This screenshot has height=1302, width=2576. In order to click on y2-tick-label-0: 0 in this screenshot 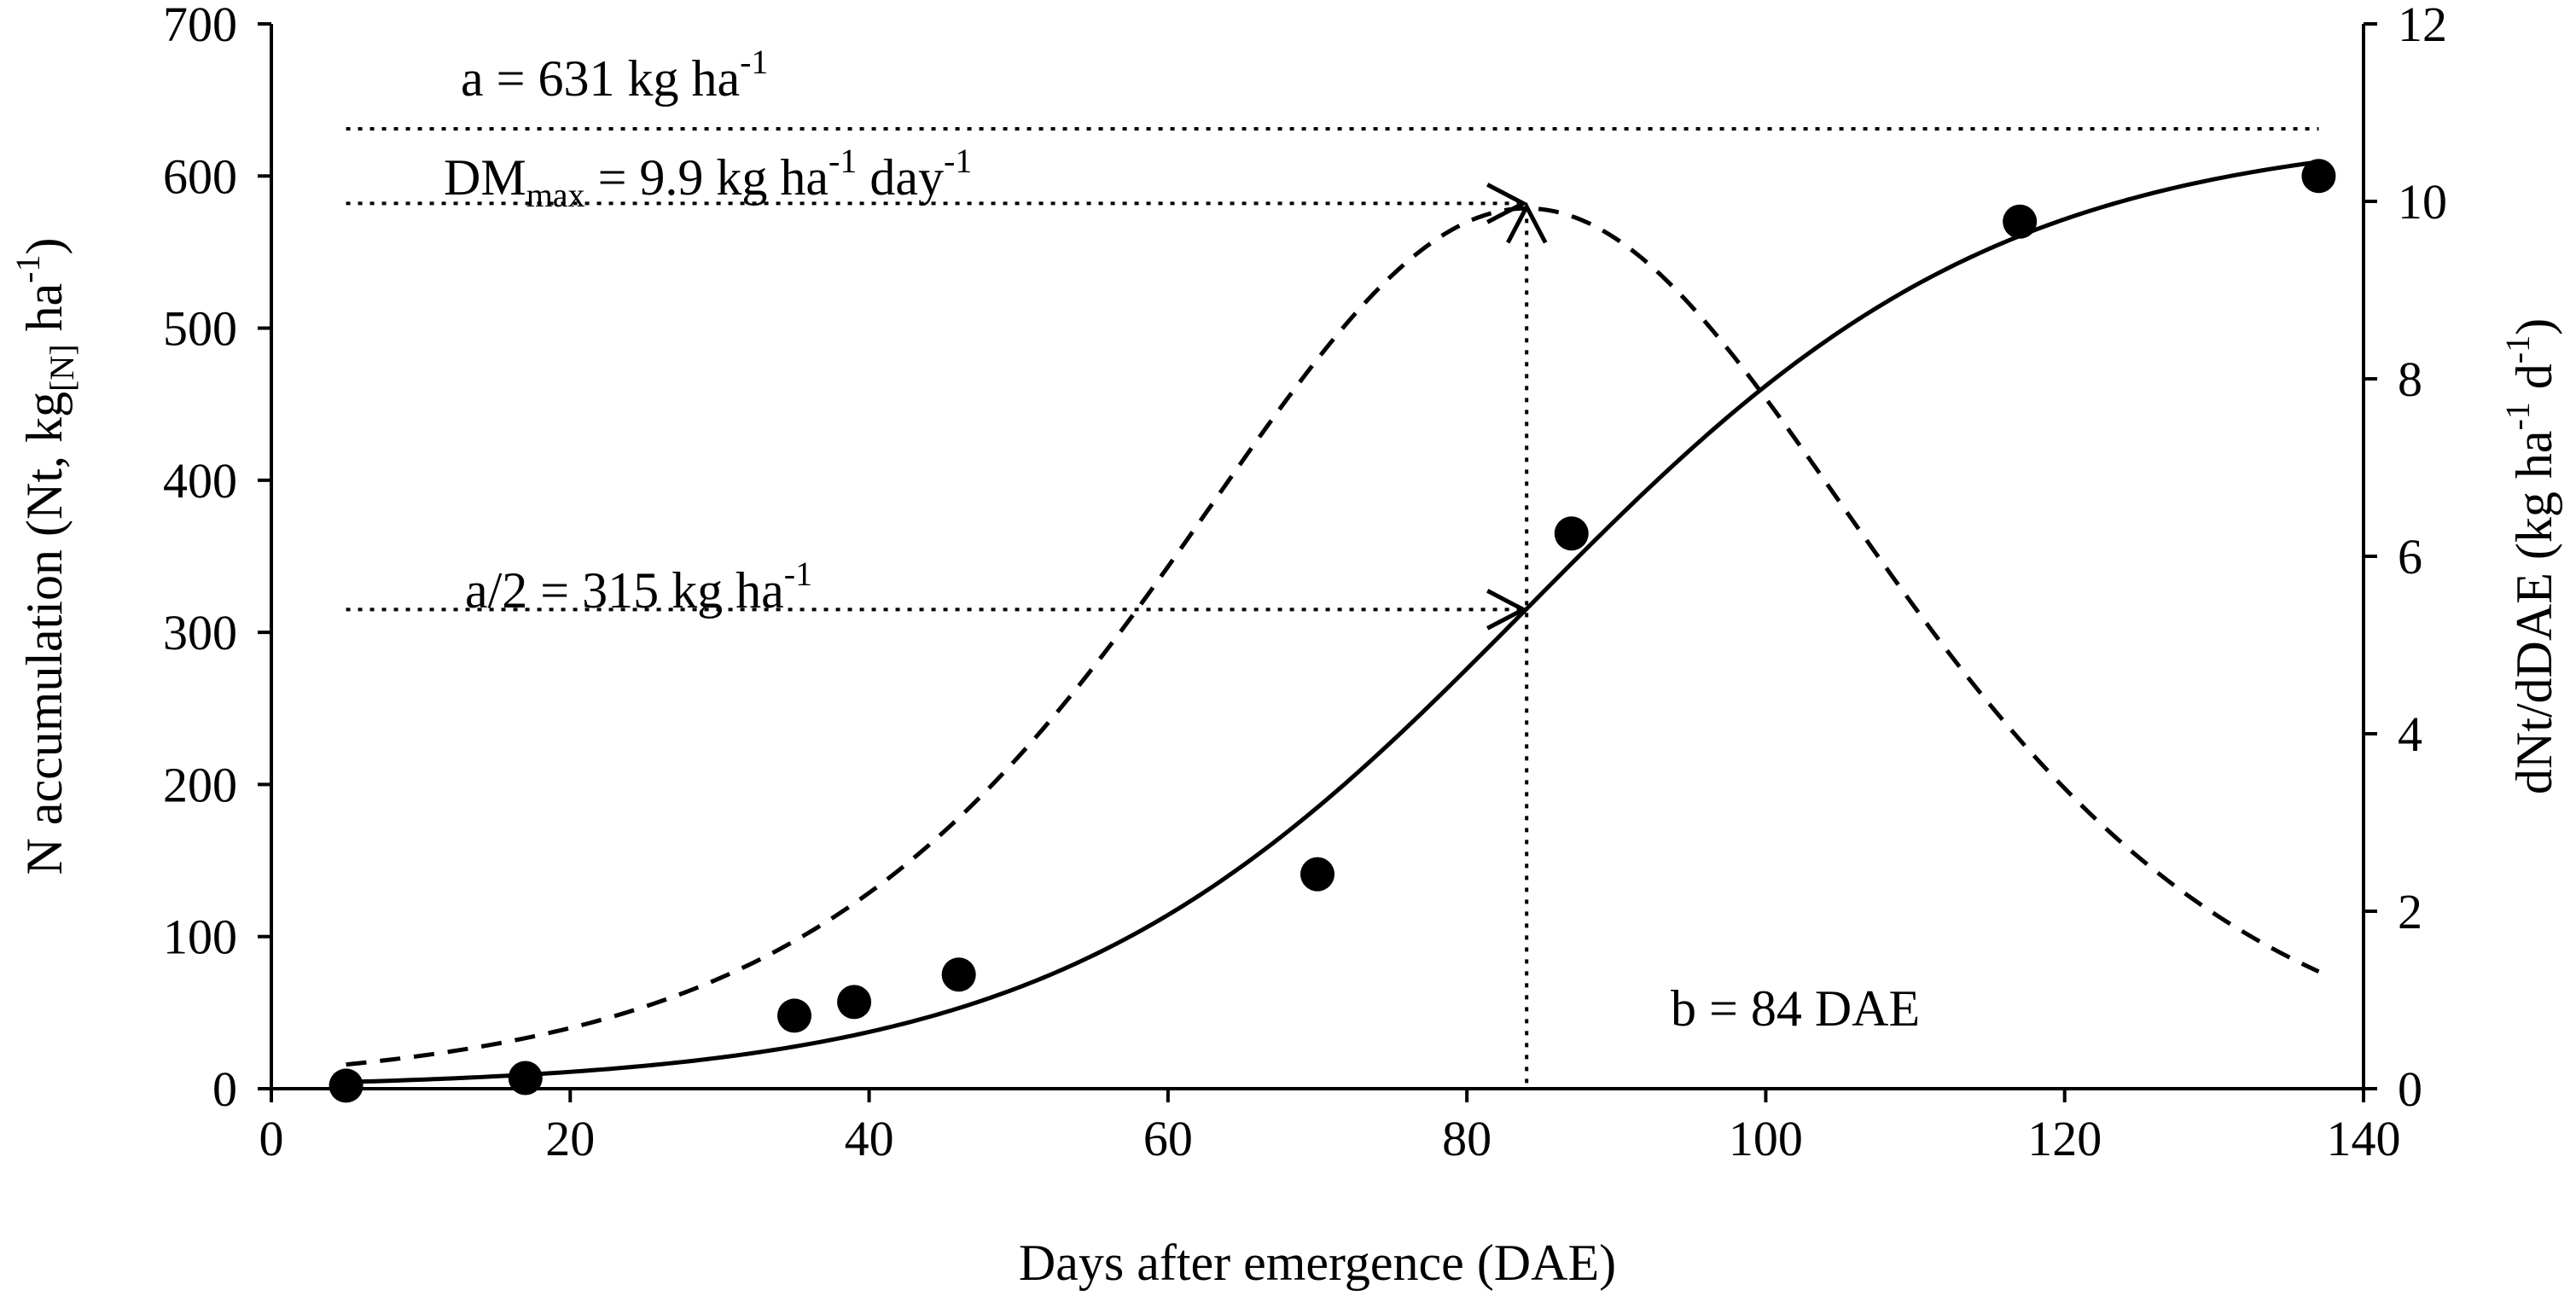, I will do `click(2410, 1089)`.